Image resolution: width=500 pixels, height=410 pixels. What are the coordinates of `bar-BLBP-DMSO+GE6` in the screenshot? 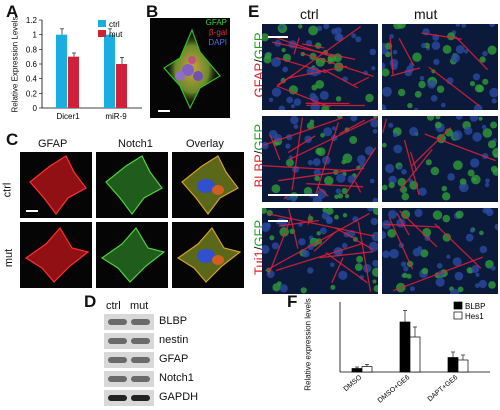 It's located at (405, 347).